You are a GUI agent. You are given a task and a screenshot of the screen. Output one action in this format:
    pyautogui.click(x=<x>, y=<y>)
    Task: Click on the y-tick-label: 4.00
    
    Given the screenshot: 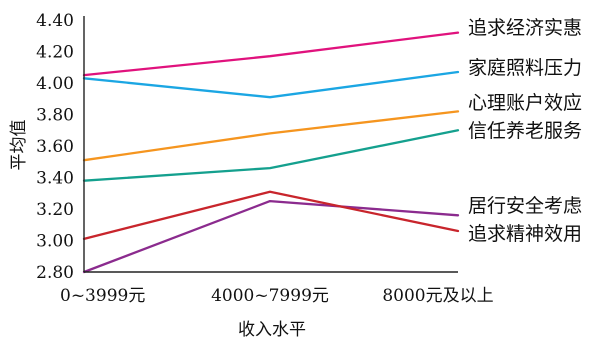 What is the action you would take?
    pyautogui.click(x=55, y=84)
    